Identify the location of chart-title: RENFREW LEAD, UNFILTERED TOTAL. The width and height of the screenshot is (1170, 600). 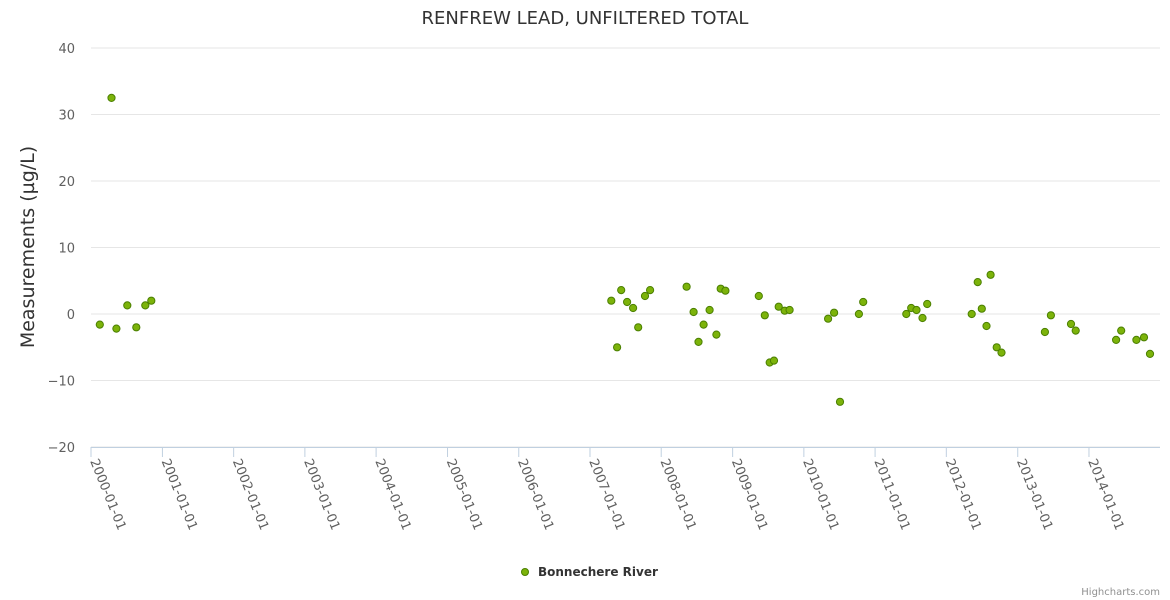
(585, 18).